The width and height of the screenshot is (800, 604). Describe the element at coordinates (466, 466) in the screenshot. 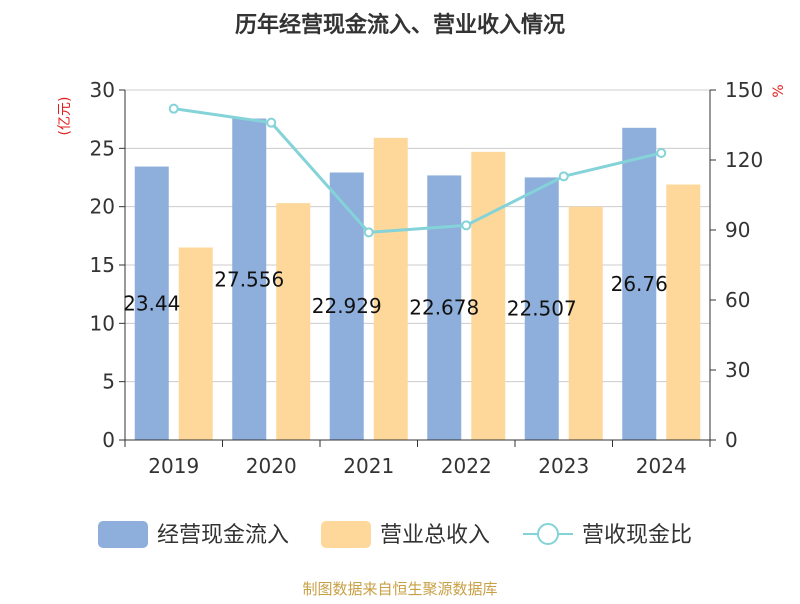

I see `x-tick-label: 2022` at that location.